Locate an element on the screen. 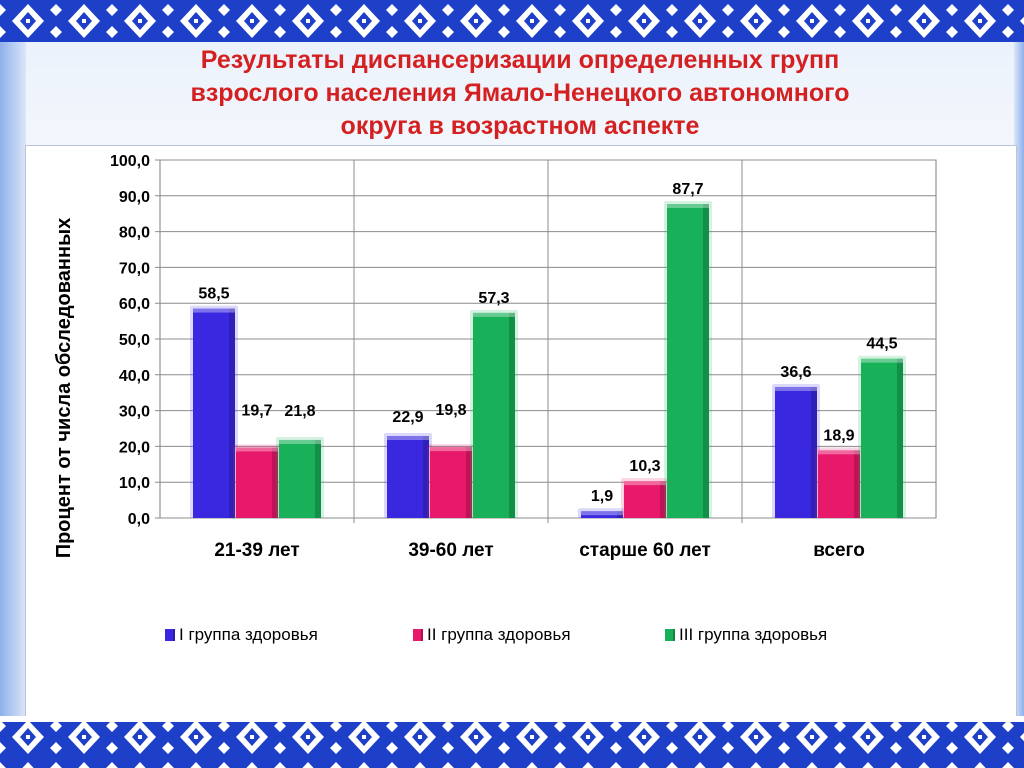  y-tick-label: 0,0 is located at coordinates (139, 519).